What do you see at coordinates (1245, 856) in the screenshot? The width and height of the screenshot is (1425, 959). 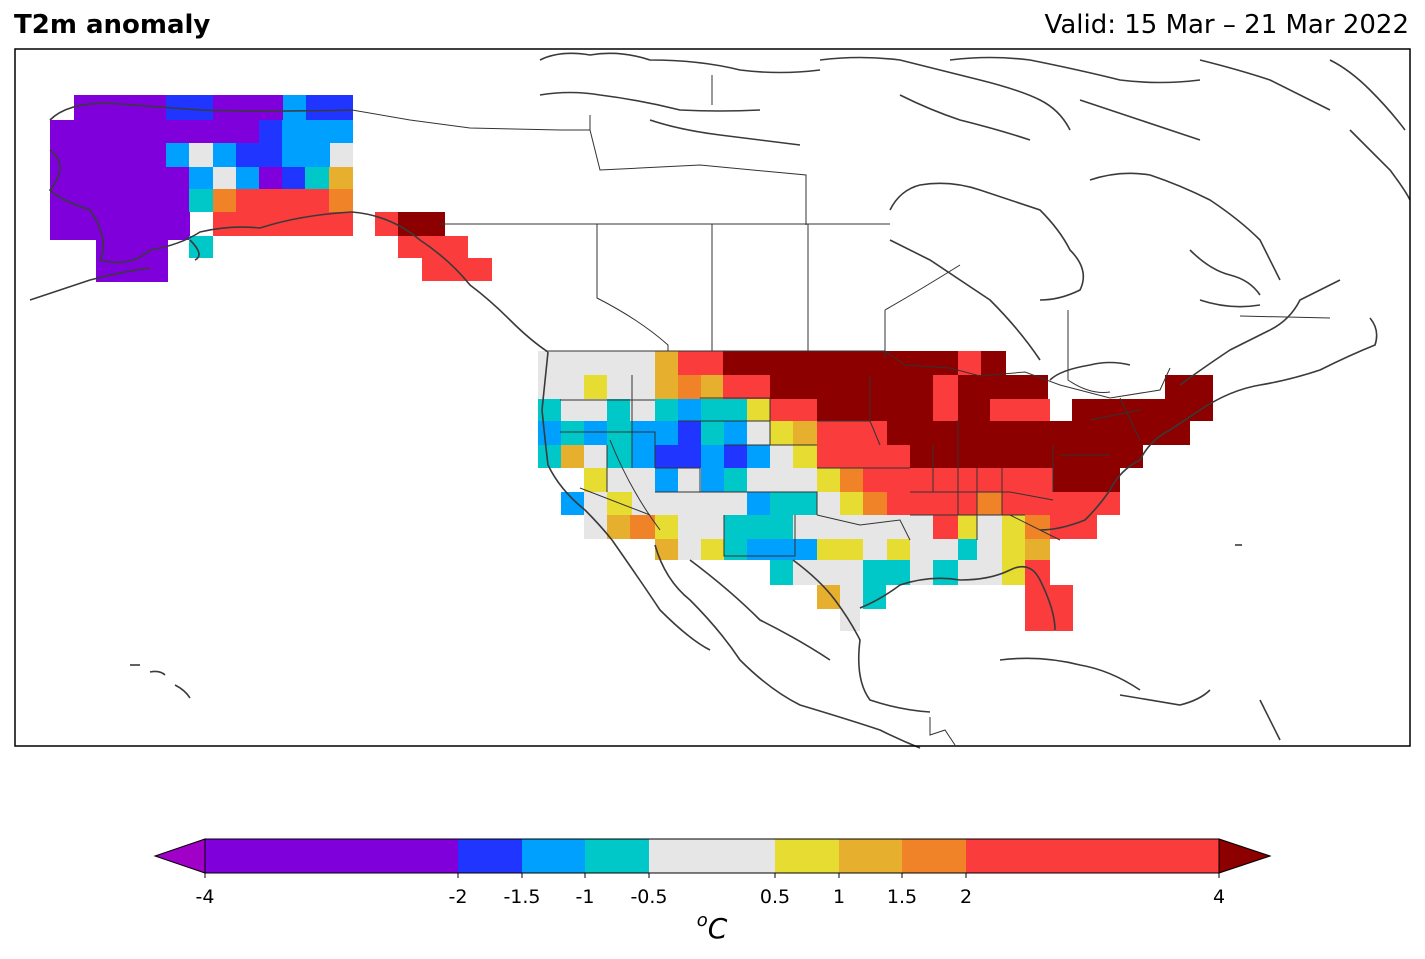 I see `colorbar-over-extension` at bounding box center [1245, 856].